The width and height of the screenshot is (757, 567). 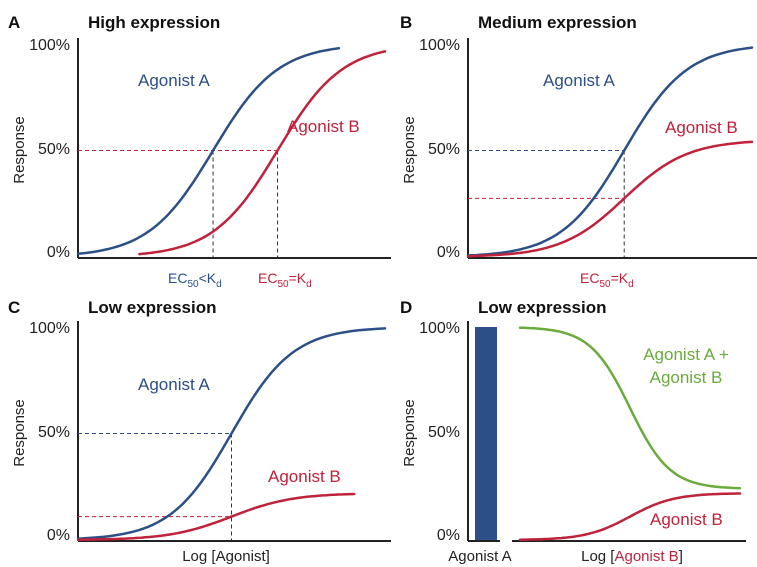 I want to click on agonist-a-bar, so click(x=486, y=433).